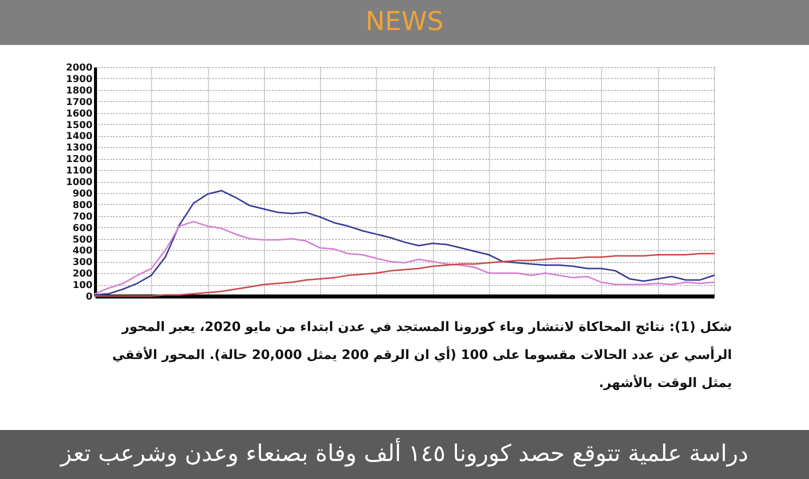 This screenshot has height=479, width=809. Describe the element at coordinates (79, 102) in the screenshot. I see `y-tick-label: 1700` at that location.